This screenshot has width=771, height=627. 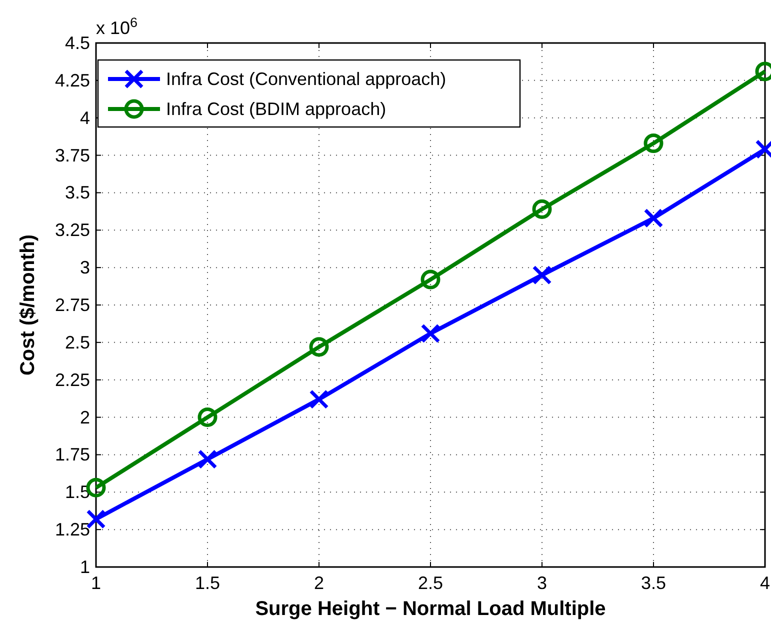 What do you see at coordinates (72, 530) in the screenshot?
I see `y-tick-label: 1.25` at bounding box center [72, 530].